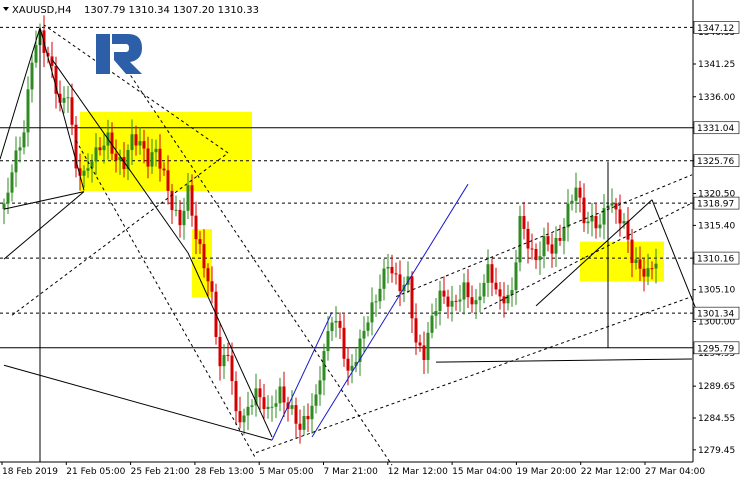 This screenshot has width=740, height=480. Describe the element at coordinates (224, 472) in the screenshot. I see `x-tick-label: 28 Feb 13:00` at that location.